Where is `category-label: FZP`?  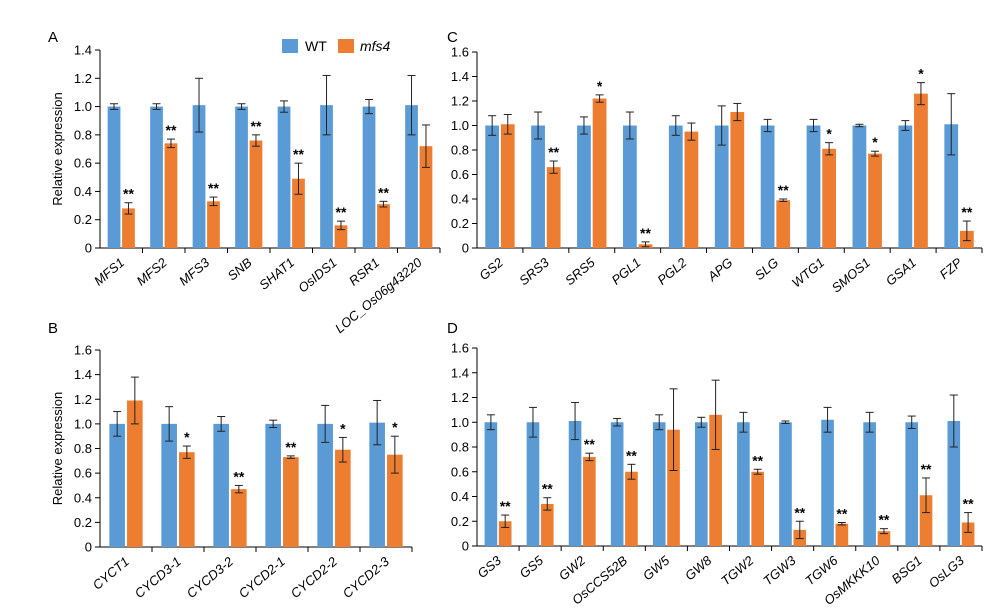
category-label: FZP is located at coordinates (951, 268).